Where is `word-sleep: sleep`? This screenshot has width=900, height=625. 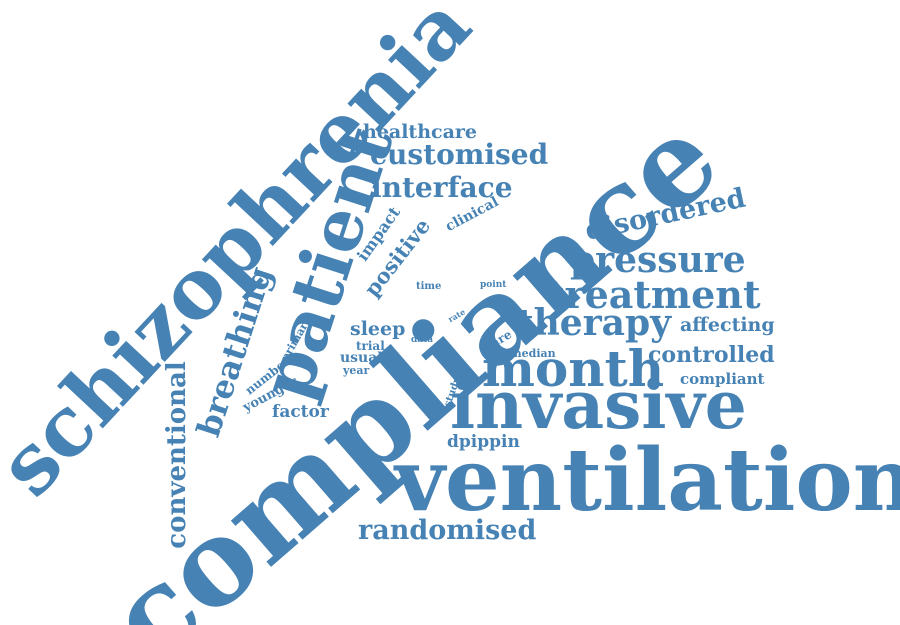 word-sleep: sleep is located at coordinates (377, 329).